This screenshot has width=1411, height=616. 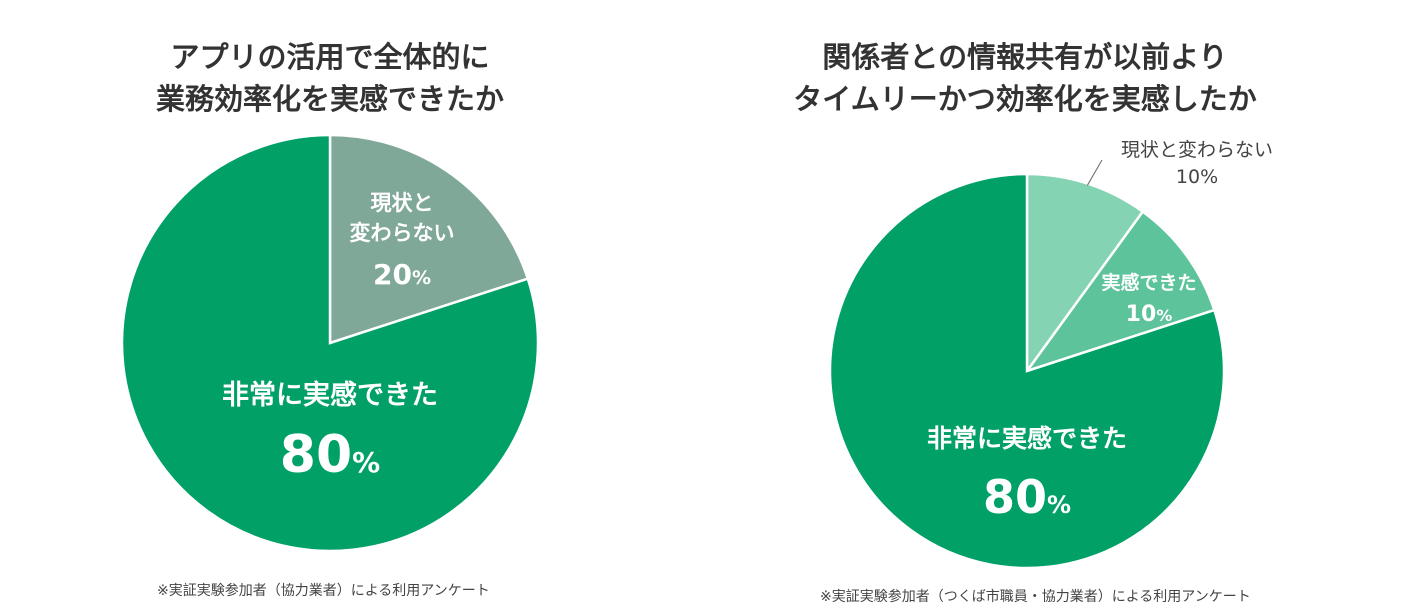 What do you see at coordinates (366, 462) in the screenshot?
I see `left-pie-slice-1-value-unit: %` at bounding box center [366, 462].